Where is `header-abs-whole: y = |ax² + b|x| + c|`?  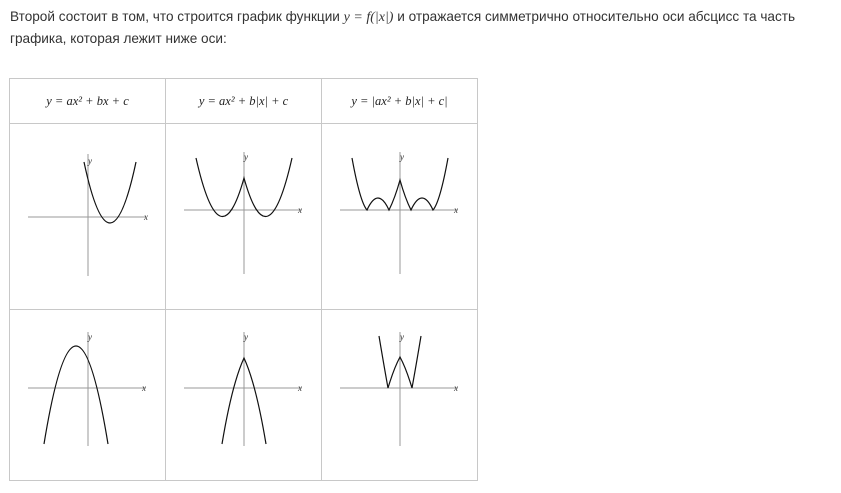
header-abs-whole: y = |ax² + b|x| + c| is located at coordinates (399, 101).